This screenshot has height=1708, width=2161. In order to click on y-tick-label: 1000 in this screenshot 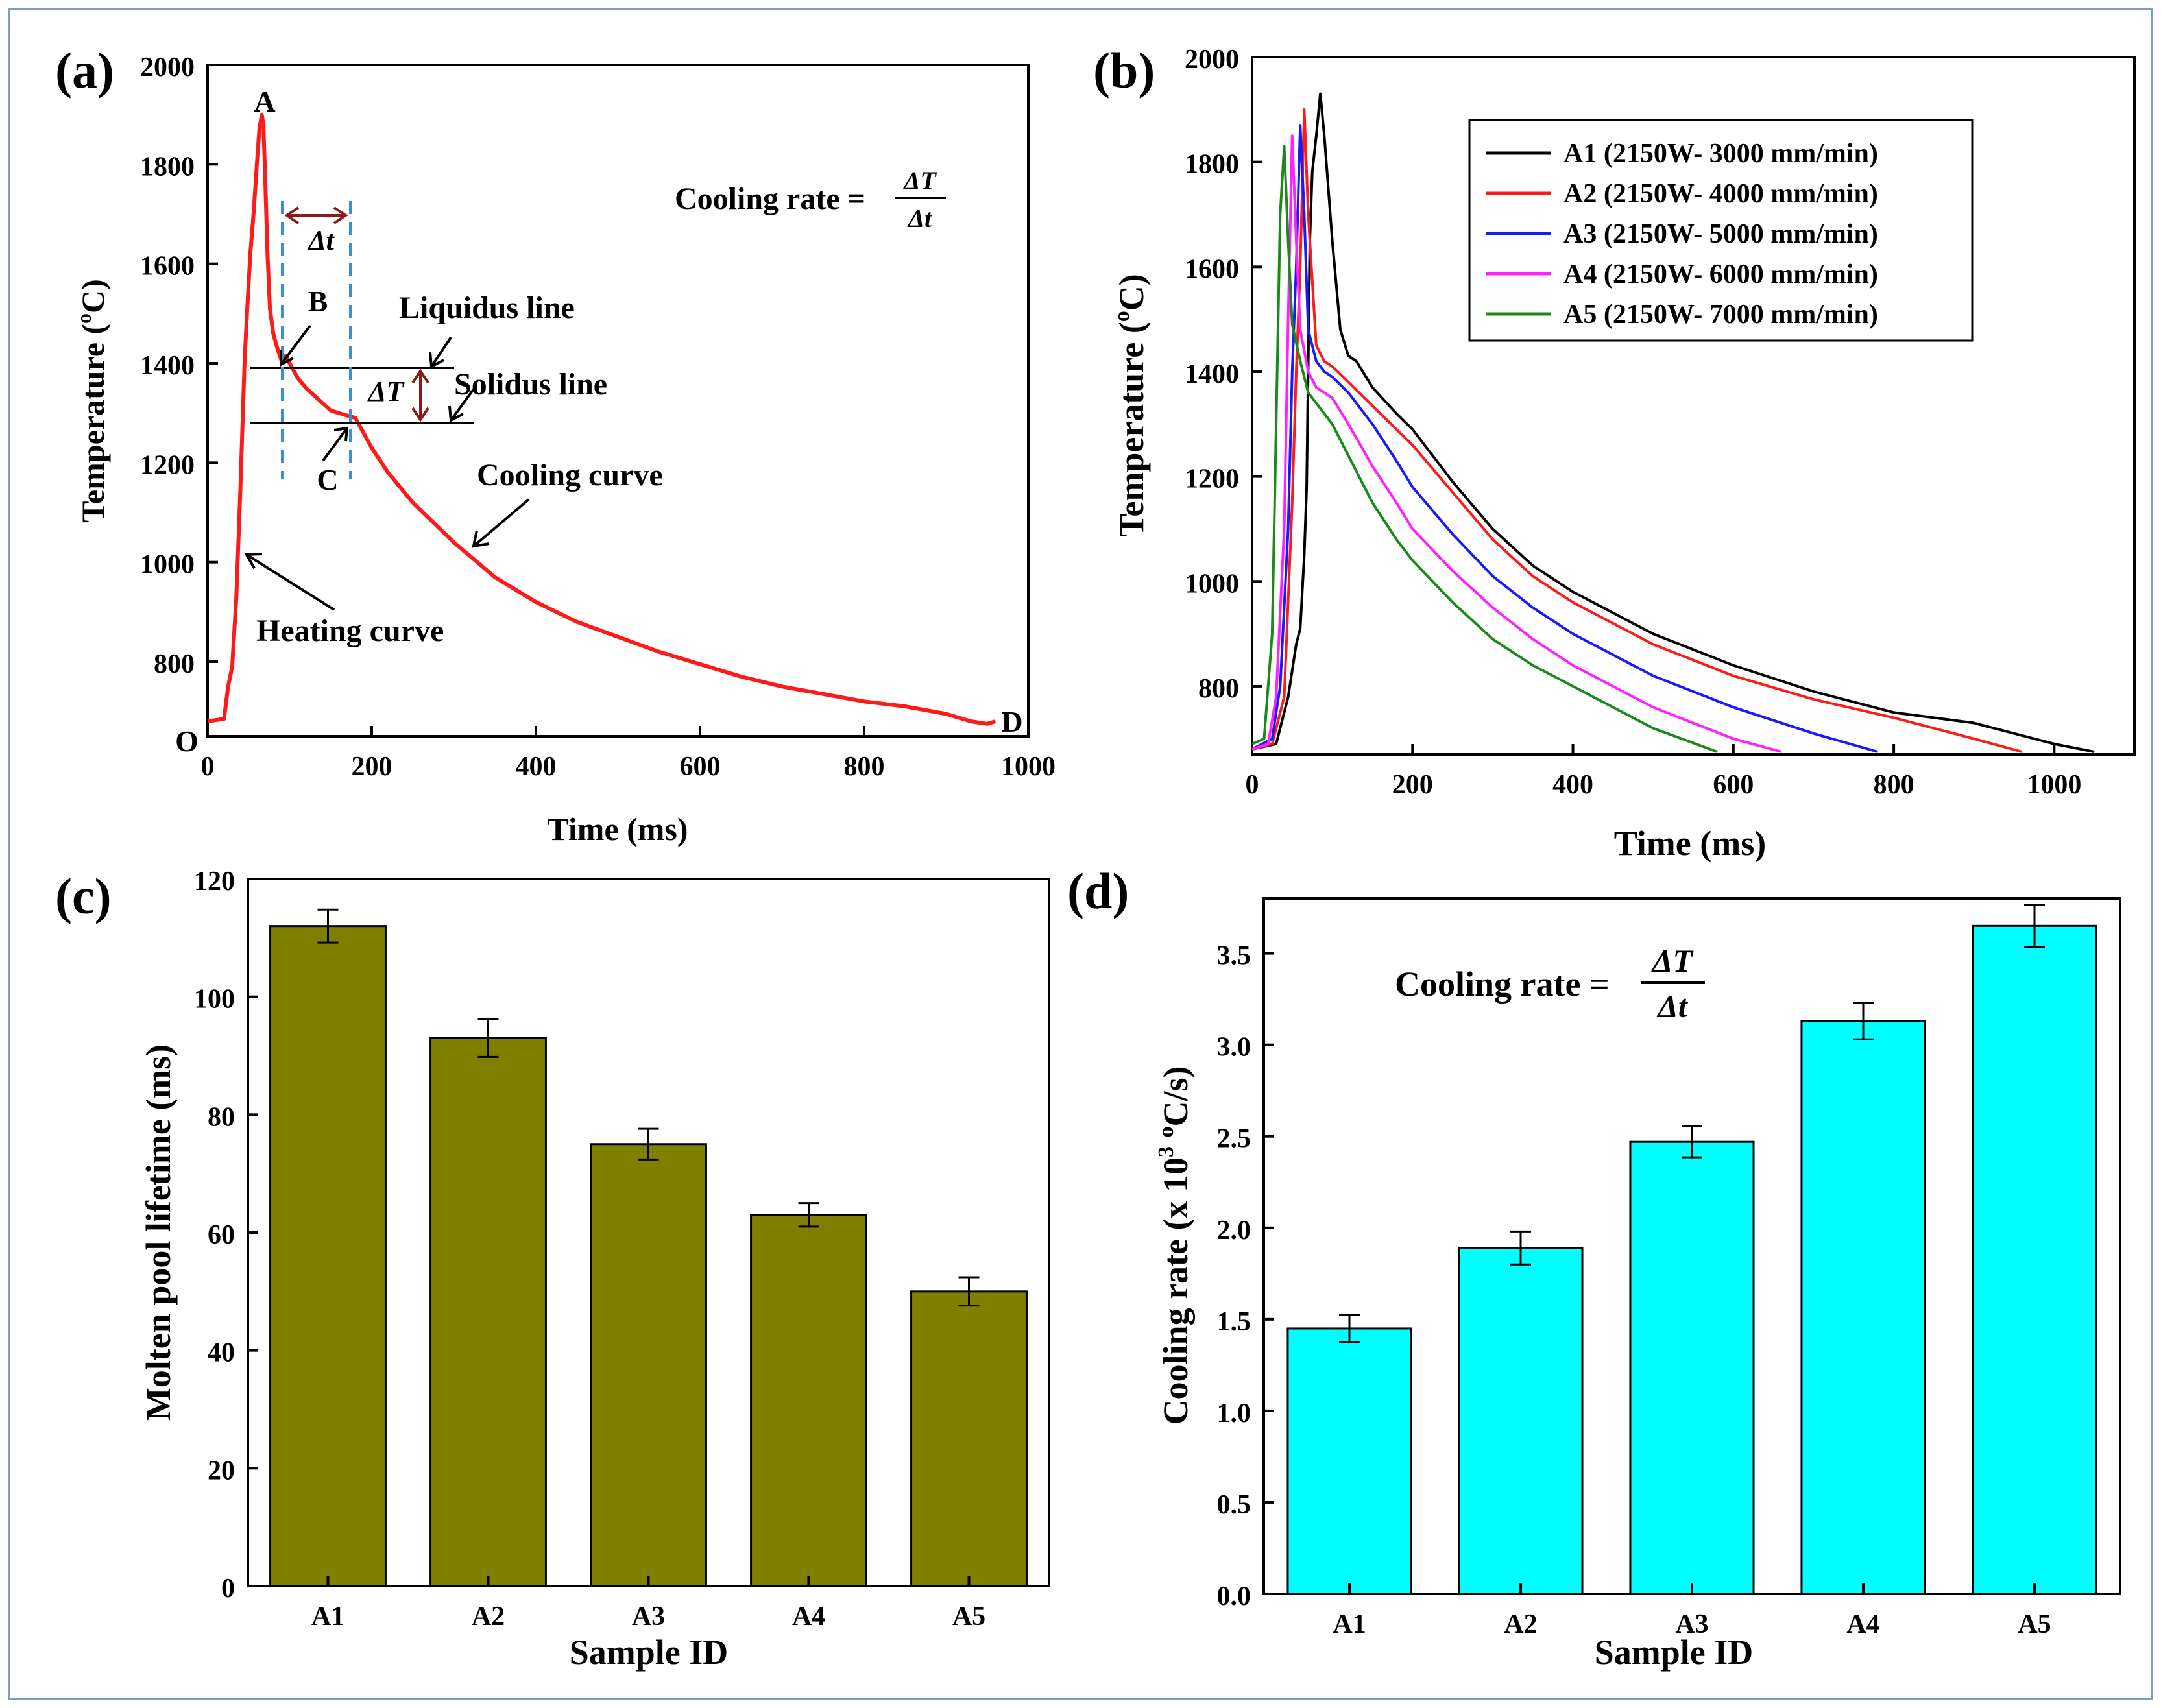, I will do `click(167, 565)`.